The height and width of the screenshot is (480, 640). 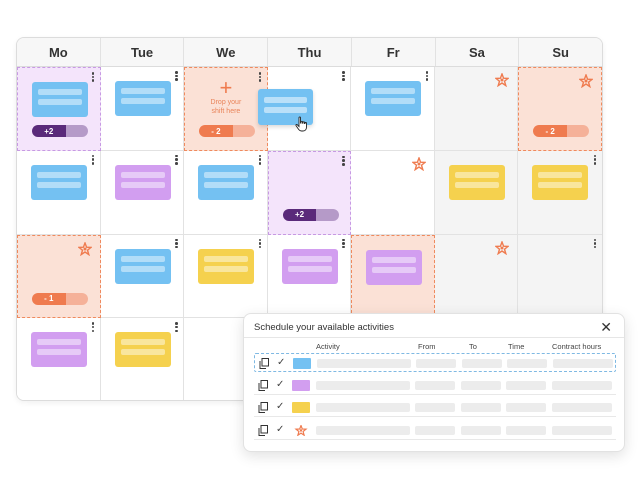 What do you see at coordinates (59, 276) in the screenshot?
I see `cell-mo-w3: - 1` at bounding box center [59, 276].